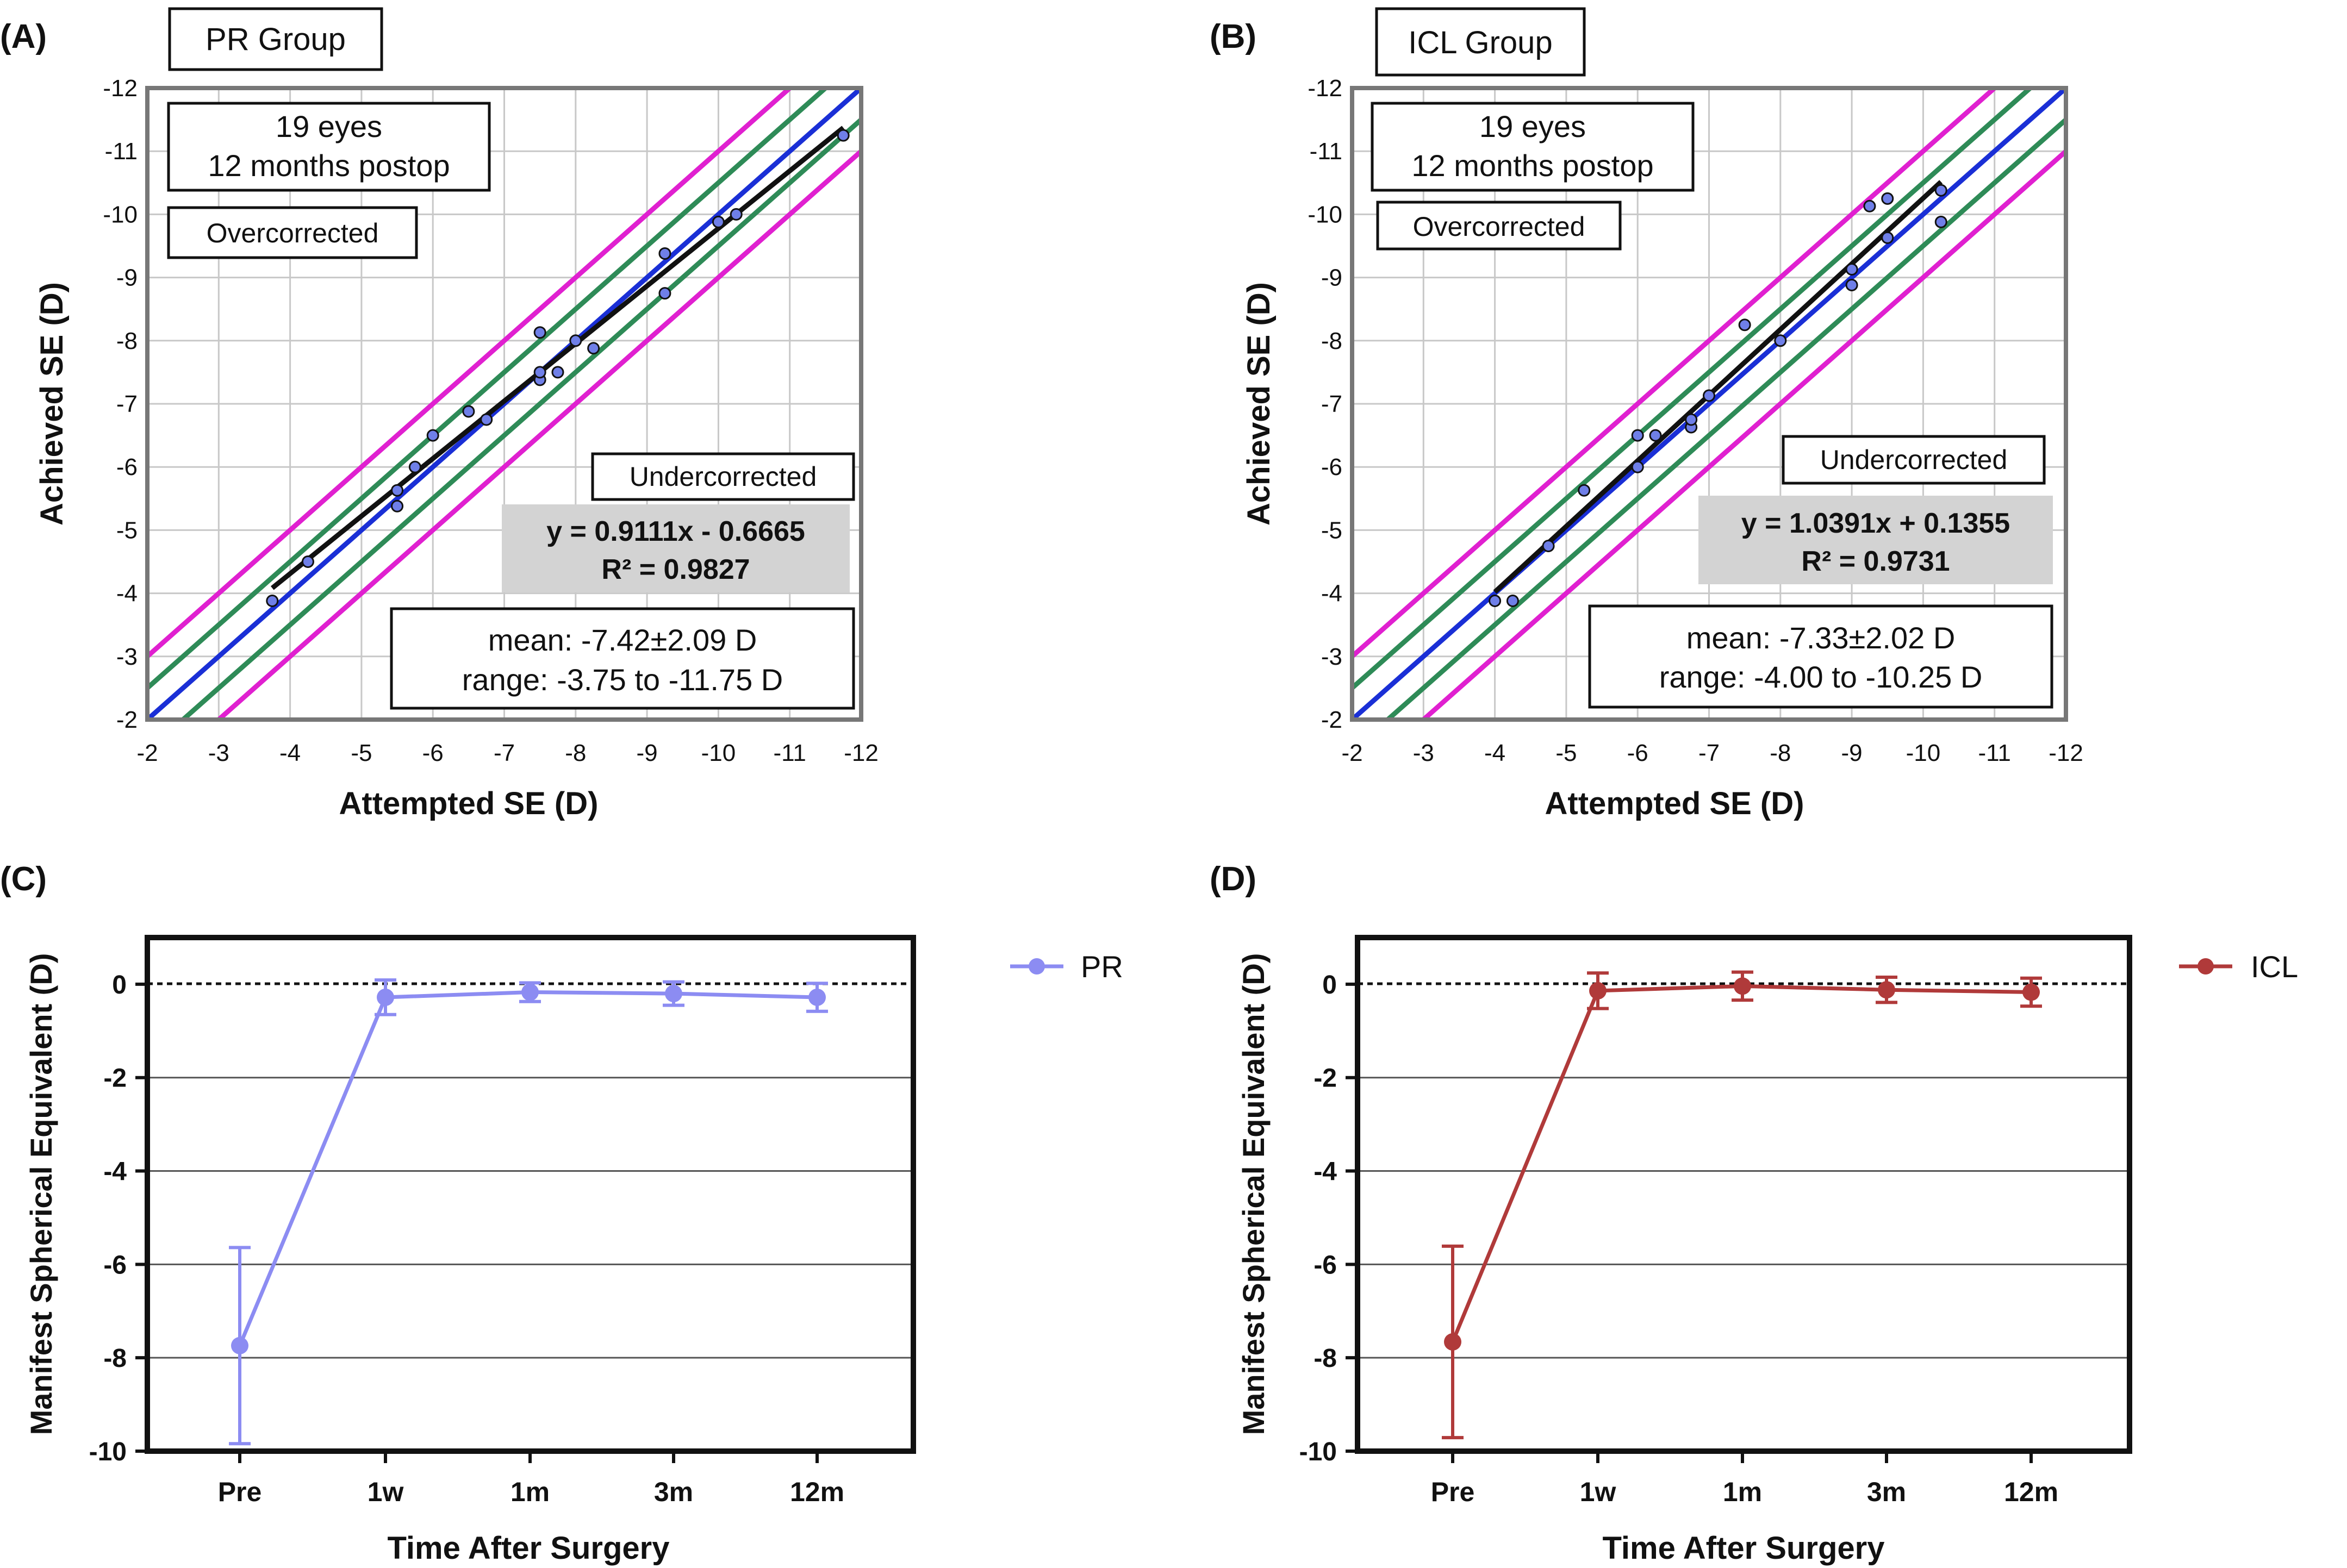 This screenshot has height=1568, width=2347. Describe the element at coordinates (1066, 966) in the screenshot. I see `legend: PR` at that location.